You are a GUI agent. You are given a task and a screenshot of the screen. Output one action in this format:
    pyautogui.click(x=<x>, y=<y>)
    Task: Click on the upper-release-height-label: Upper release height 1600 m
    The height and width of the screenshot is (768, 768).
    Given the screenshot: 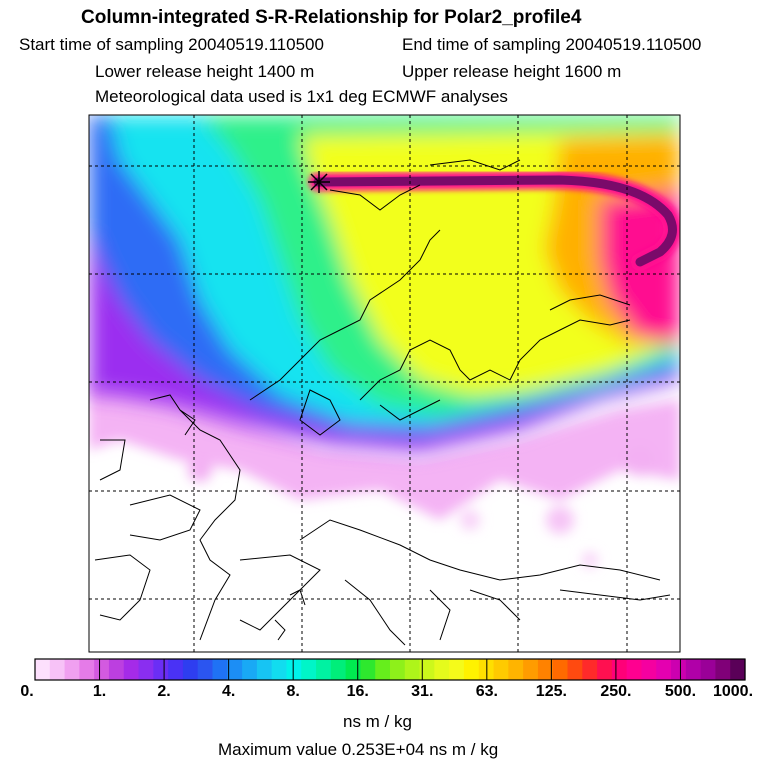 What is the action you would take?
    pyautogui.click(x=512, y=71)
    